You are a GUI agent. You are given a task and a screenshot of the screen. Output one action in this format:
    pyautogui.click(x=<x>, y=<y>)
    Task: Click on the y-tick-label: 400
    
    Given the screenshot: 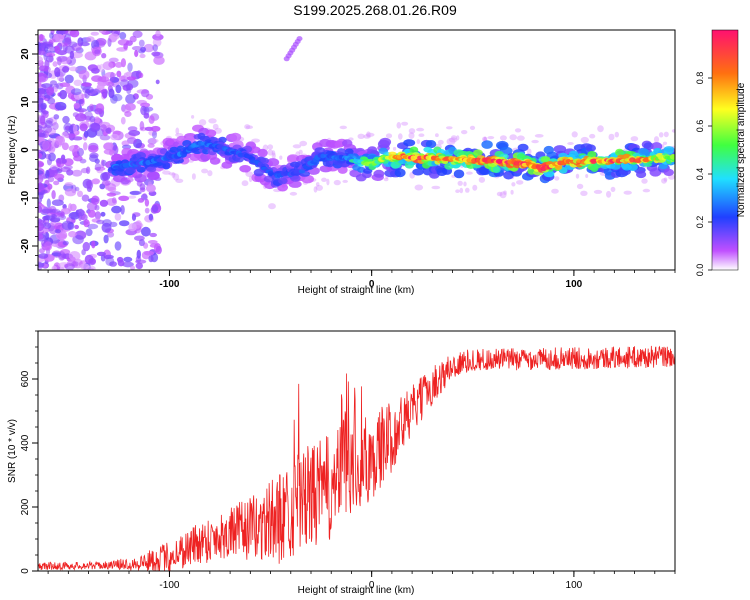 What is the action you would take?
    pyautogui.click(x=25, y=442)
    